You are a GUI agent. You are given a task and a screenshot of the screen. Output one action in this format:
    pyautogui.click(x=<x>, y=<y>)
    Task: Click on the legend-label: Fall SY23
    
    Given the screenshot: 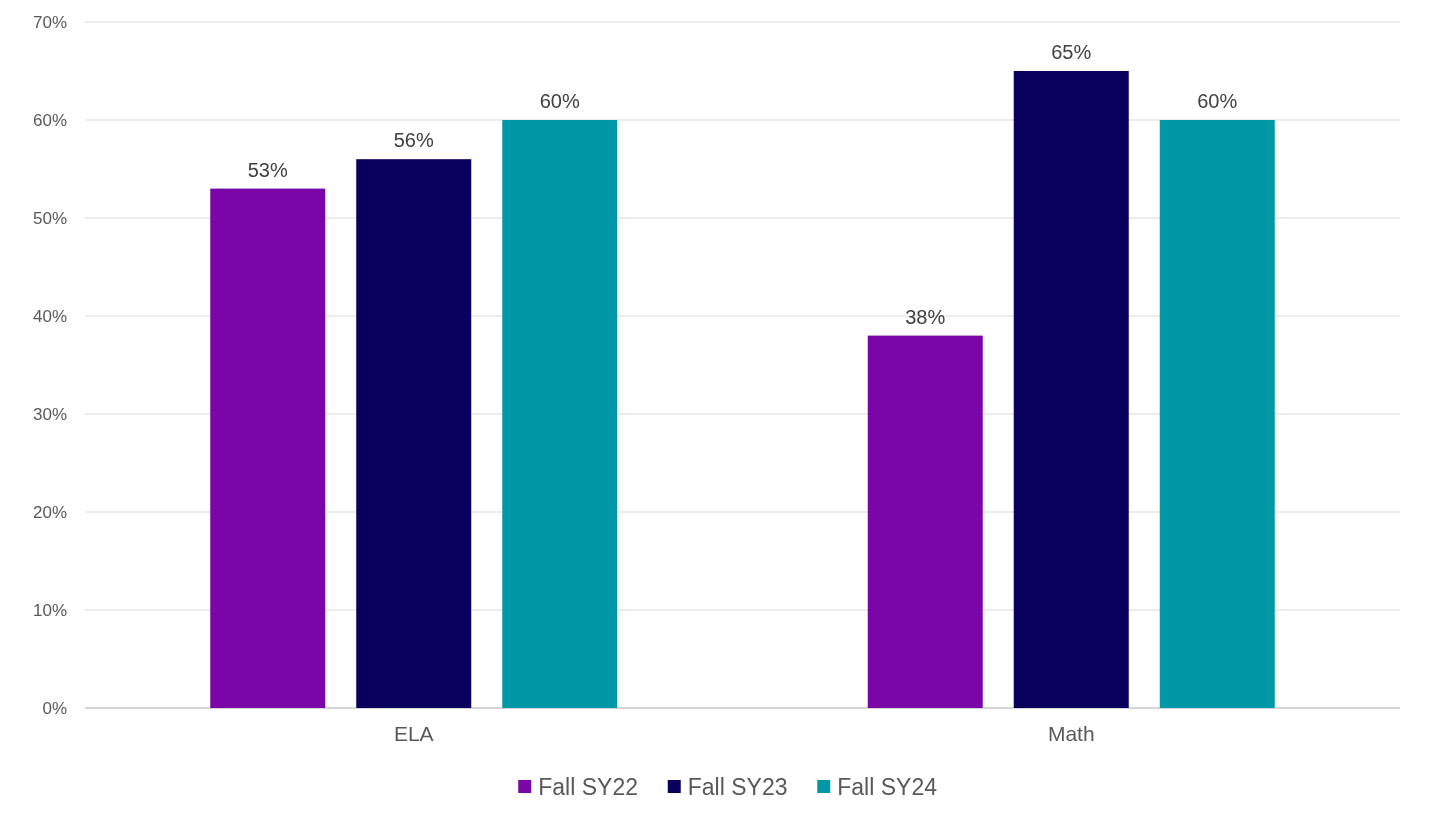 What is the action you would take?
    pyautogui.click(x=737, y=787)
    